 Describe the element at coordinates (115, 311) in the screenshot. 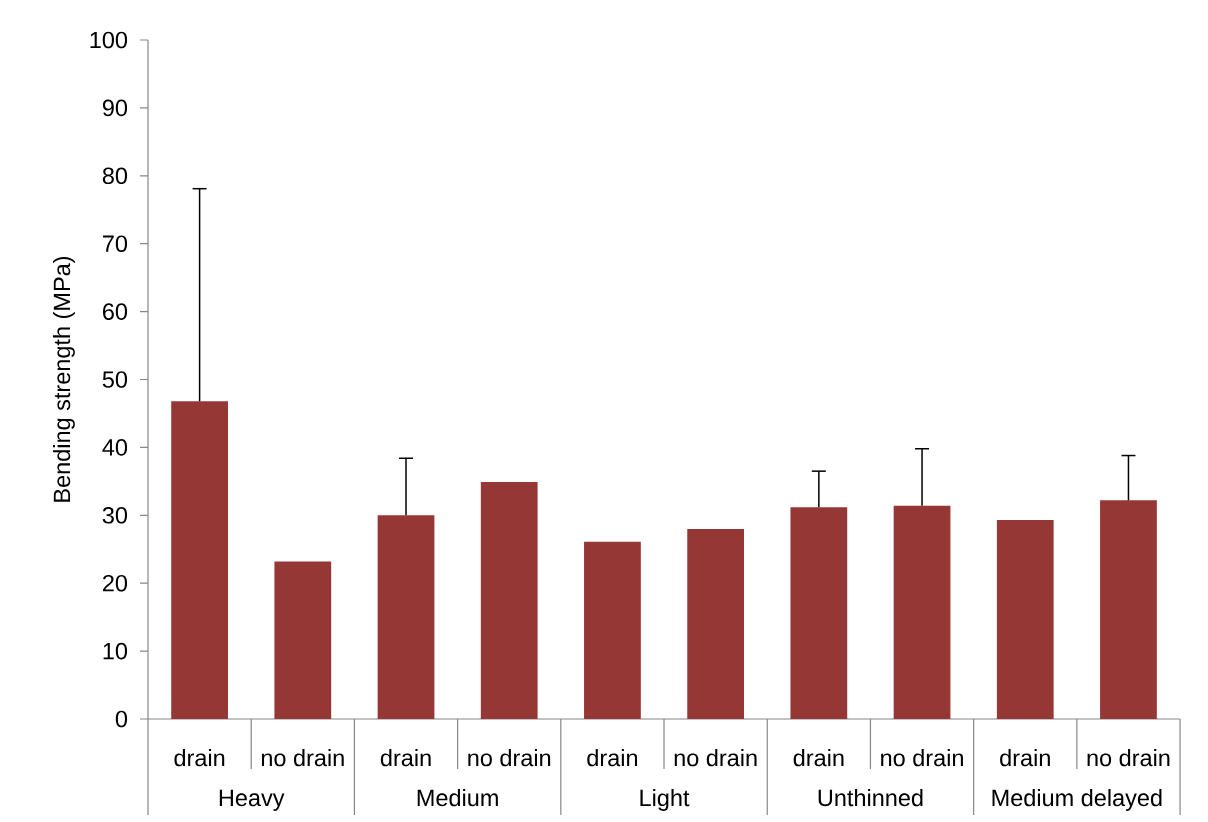

I see `y-tick-label: 60` at that location.